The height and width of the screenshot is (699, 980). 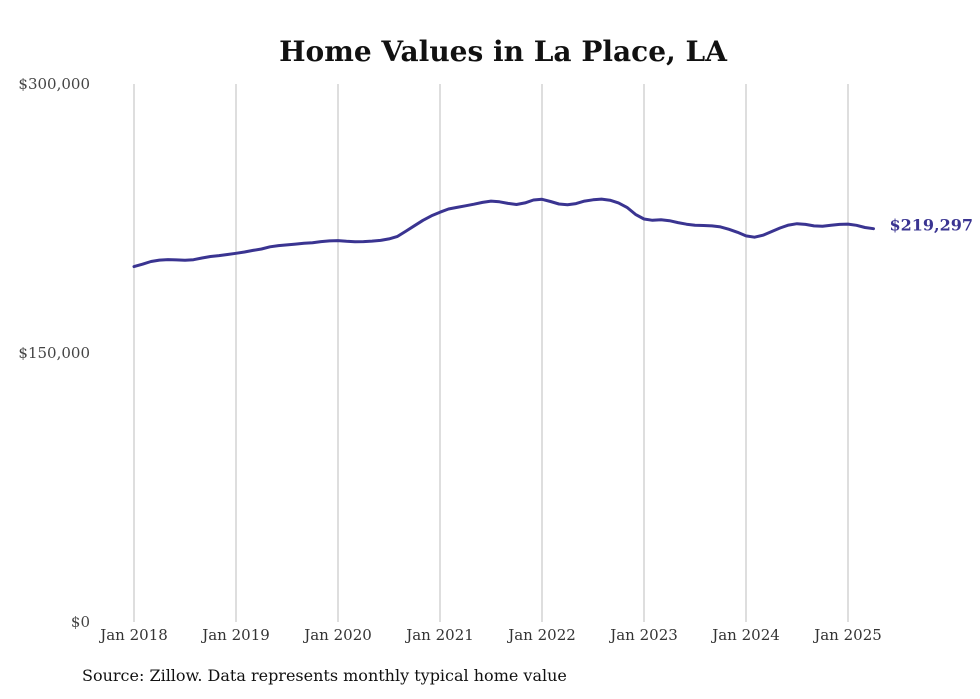 What do you see at coordinates (503, 51) in the screenshot?
I see `chart-title: Home Values in La Place, LA` at bounding box center [503, 51].